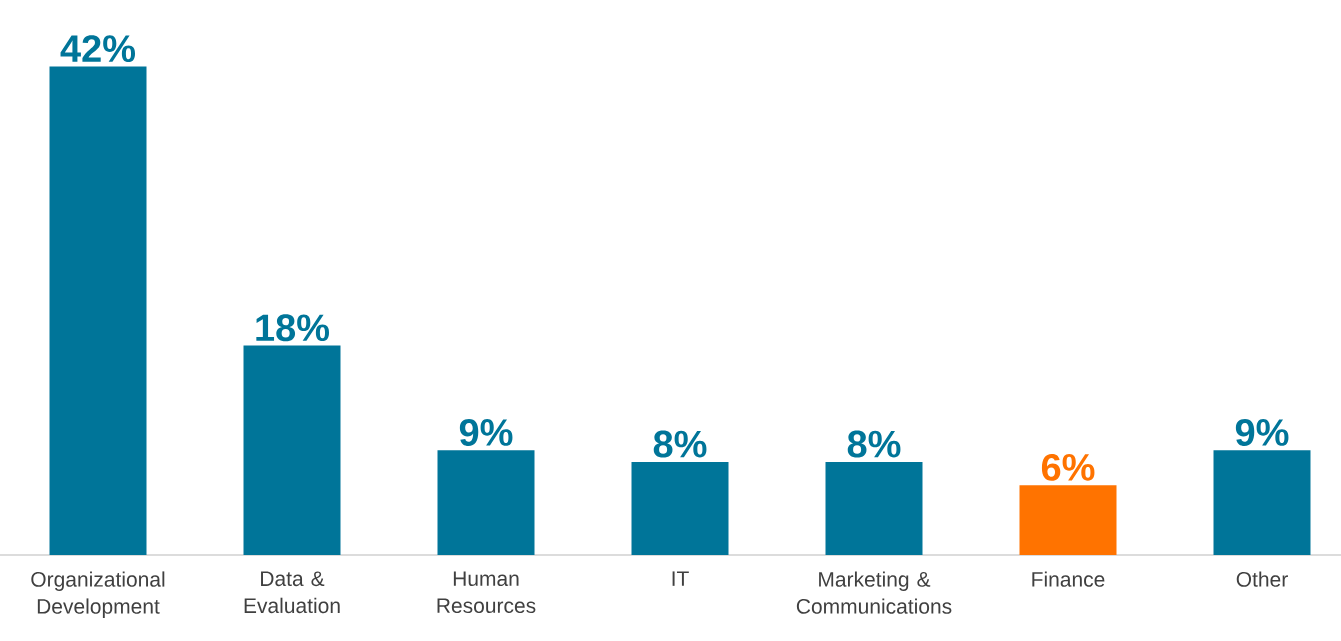 This screenshot has width=1341, height=641. What do you see at coordinates (293, 328) in the screenshot?
I see `data-label: 18%` at bounding box center [293, 328].